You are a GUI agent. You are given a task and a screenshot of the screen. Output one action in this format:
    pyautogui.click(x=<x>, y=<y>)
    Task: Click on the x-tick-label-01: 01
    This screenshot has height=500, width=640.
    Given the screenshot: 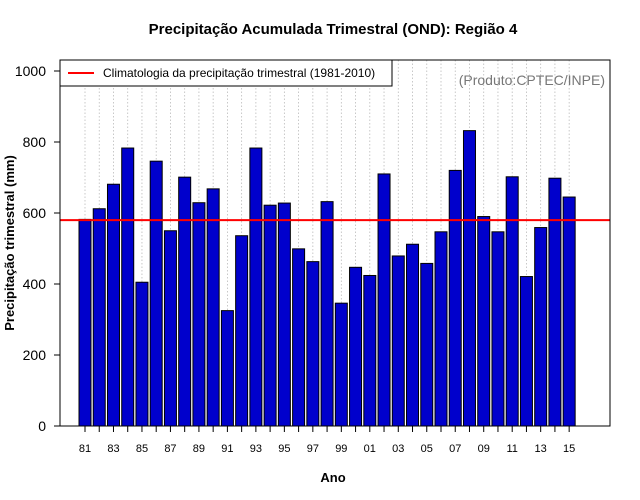 What is the action you would take?
    pyautogui.click(x=370, y=449)
    